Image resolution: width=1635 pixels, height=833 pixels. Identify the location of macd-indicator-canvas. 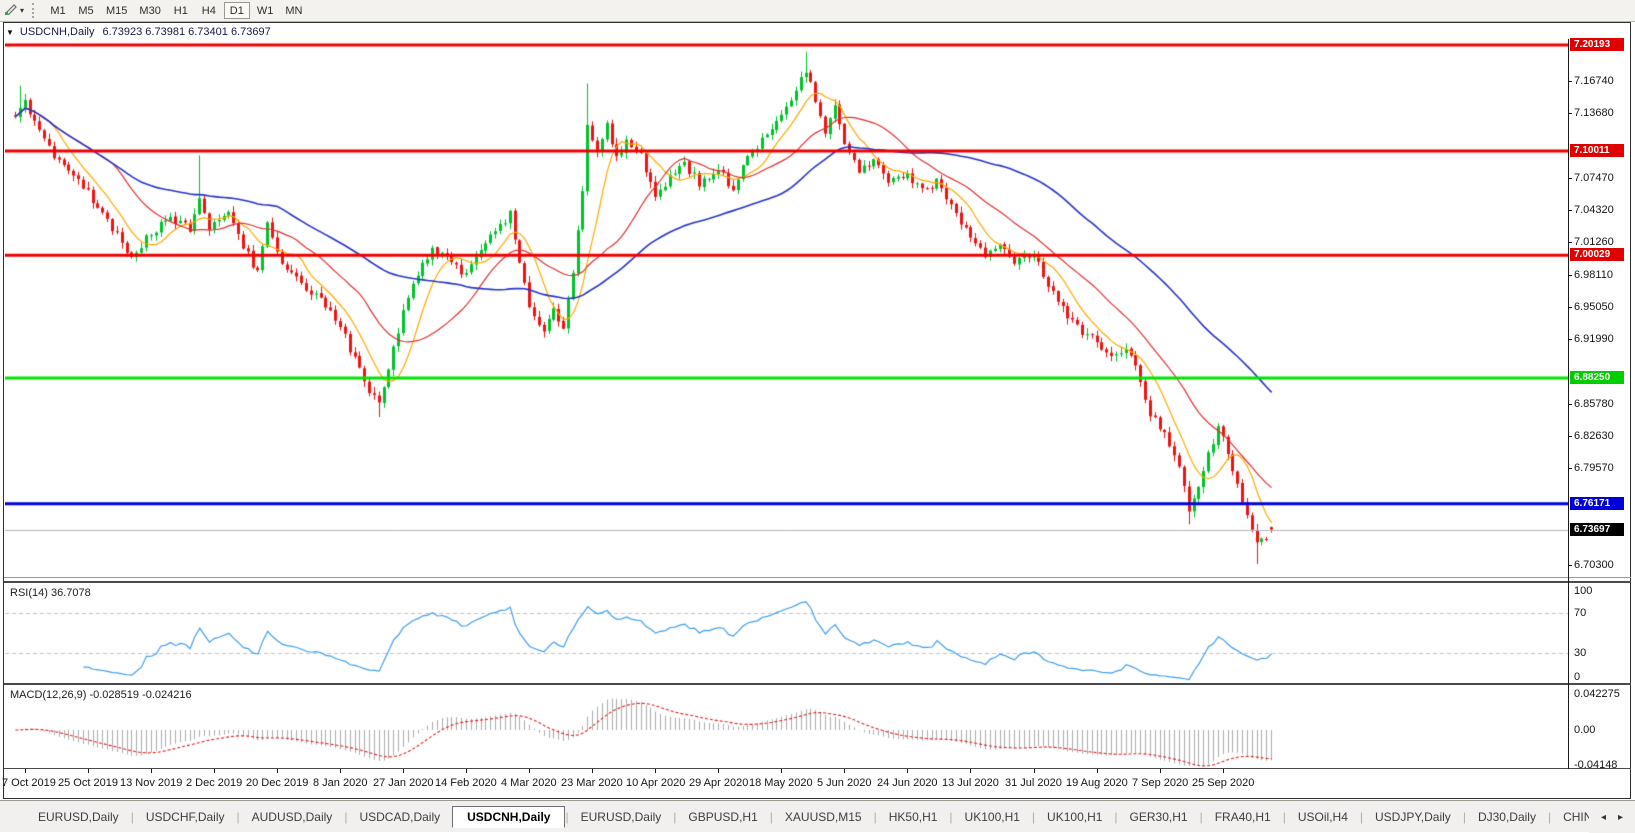
(786, 727).